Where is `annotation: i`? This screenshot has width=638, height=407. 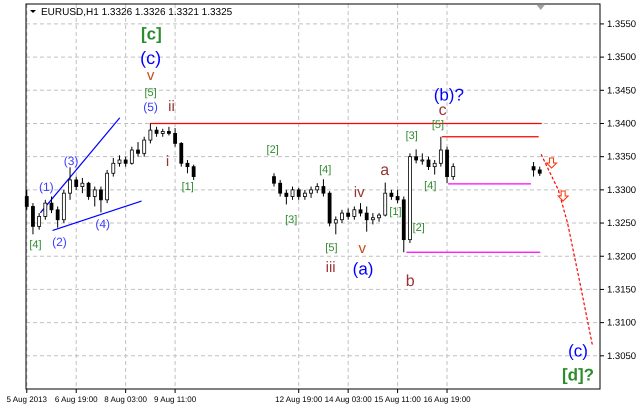 annotation: i is located at coordinates (168, 161).